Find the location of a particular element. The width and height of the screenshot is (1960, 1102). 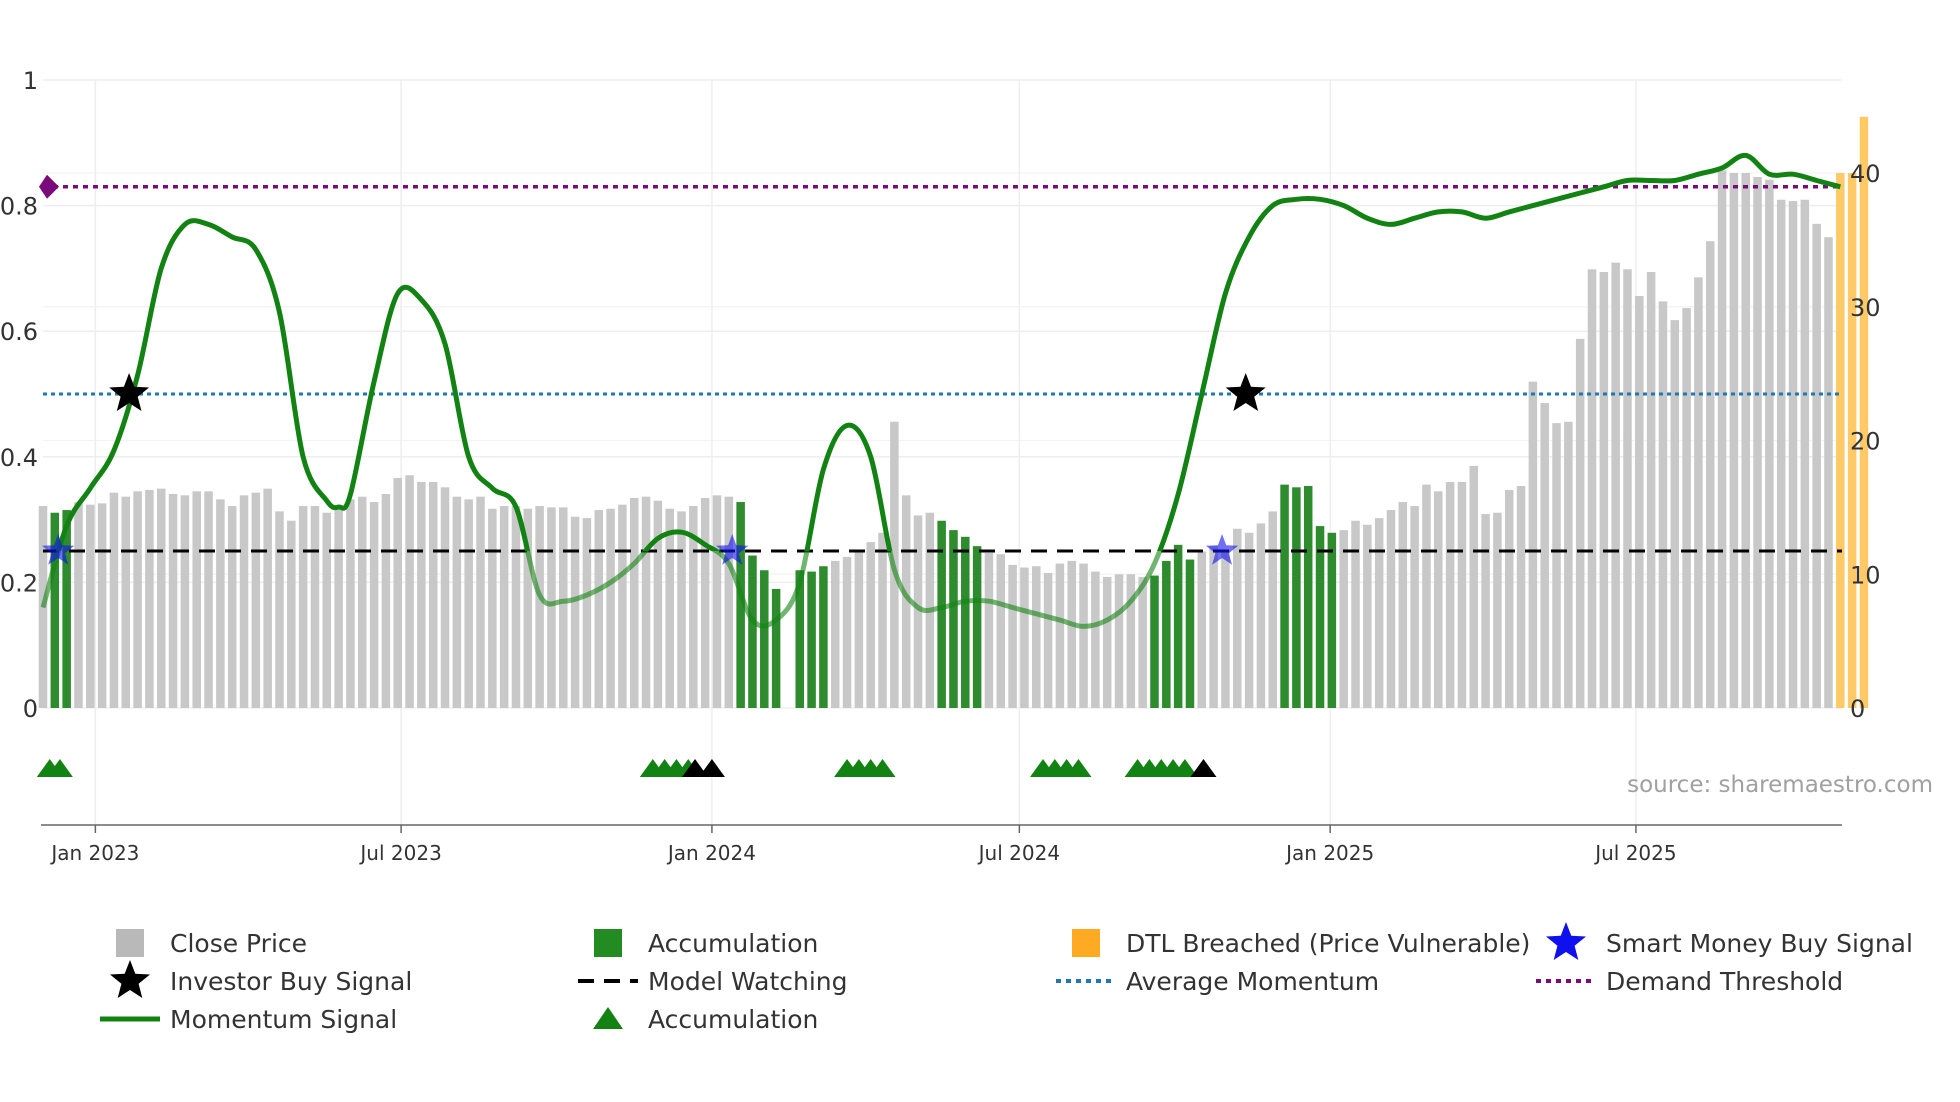

legend-label: Demand Threshold is located at coordinates (1724, 981).